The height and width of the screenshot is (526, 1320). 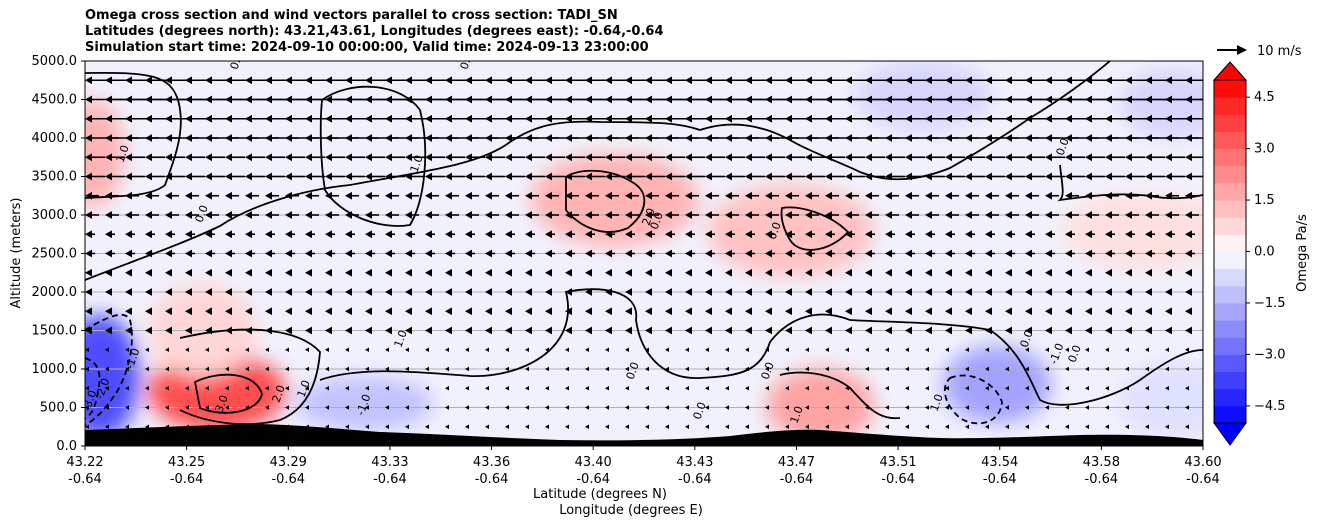 I want to click on x-tick-latitude: 43.33, so click(x=389, y=462).